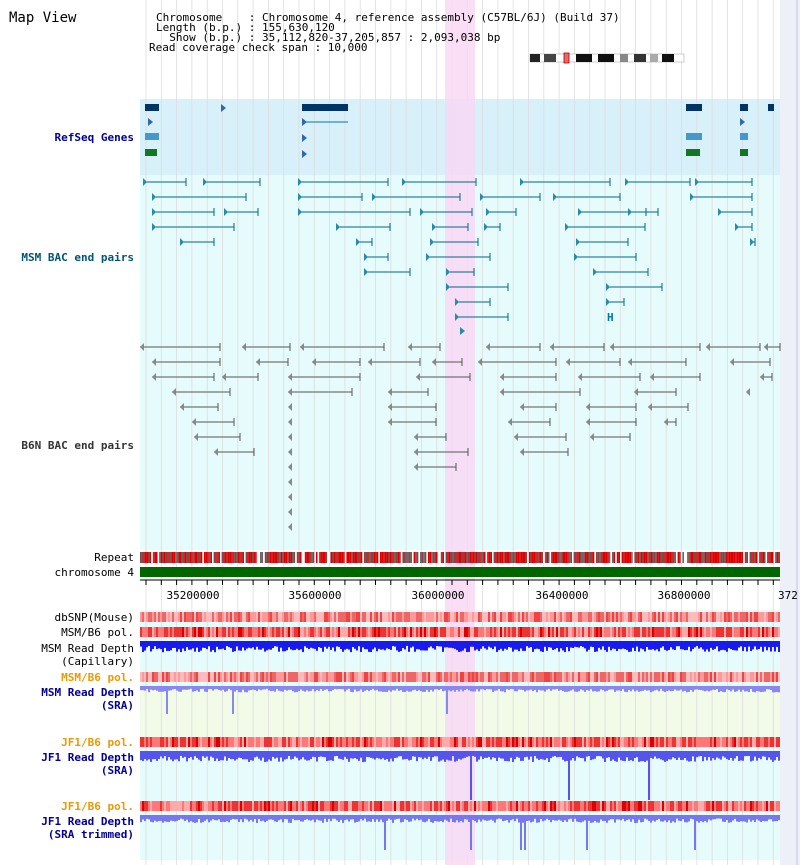 The width and height of the screenshot is (800, 865). I want to click on marker-h: H, so click(610, 317).